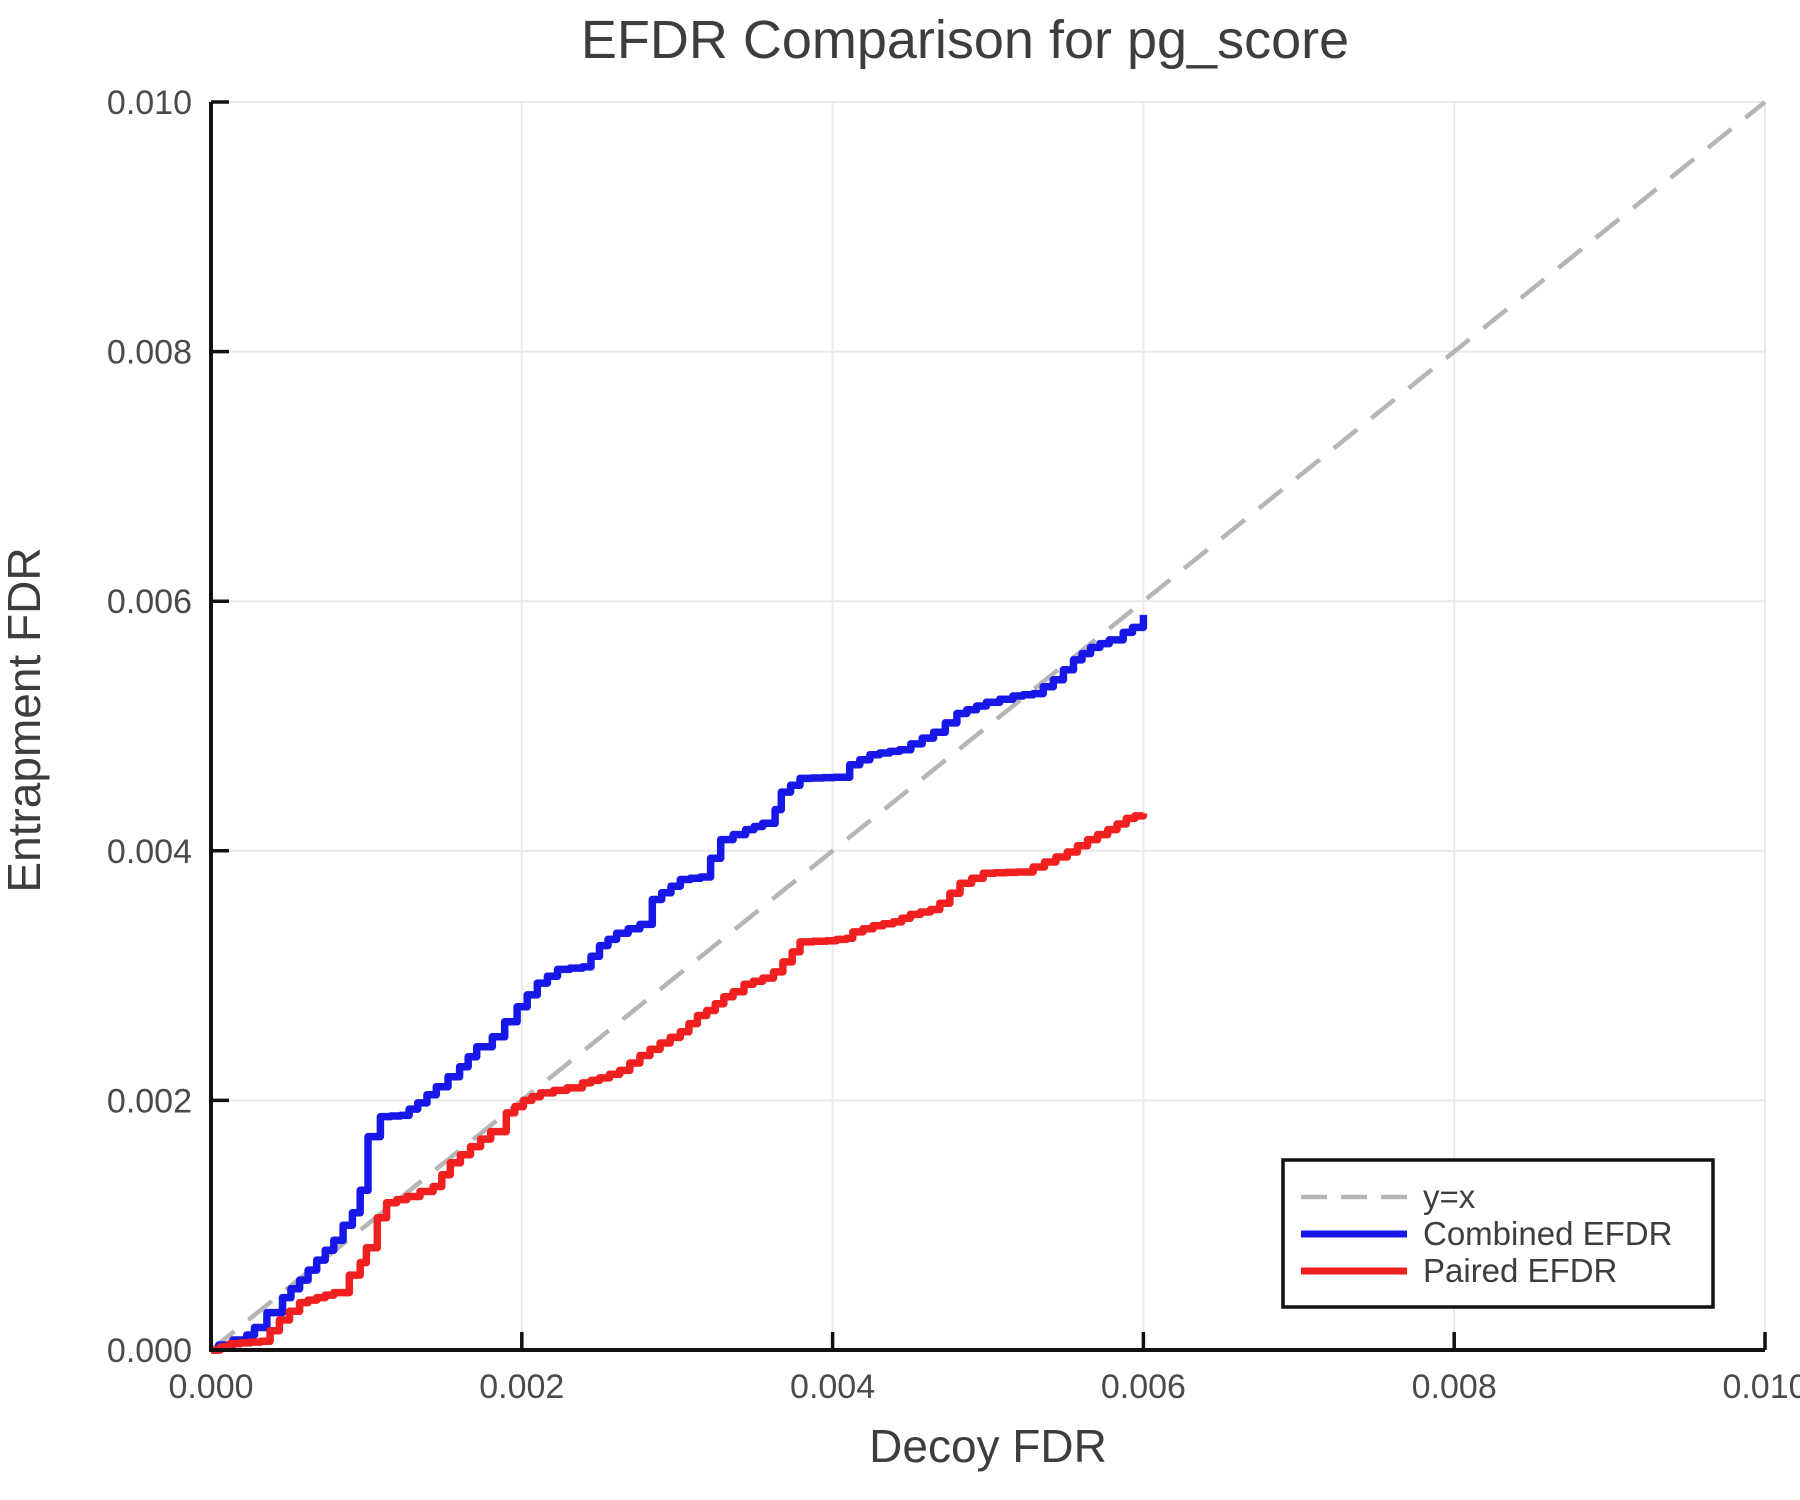 This screenshot has height=1500, width=1800. I want to click on legend-entry-paired: Paired EFDR, so click(1459, 1270).